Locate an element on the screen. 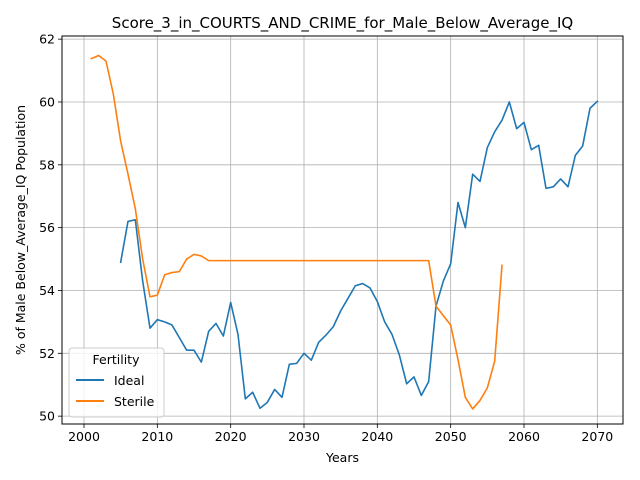 Image resolution: width=640 pixels, height=480 pixels. y-tick-label: 52 is located at coordinates (47, 353).